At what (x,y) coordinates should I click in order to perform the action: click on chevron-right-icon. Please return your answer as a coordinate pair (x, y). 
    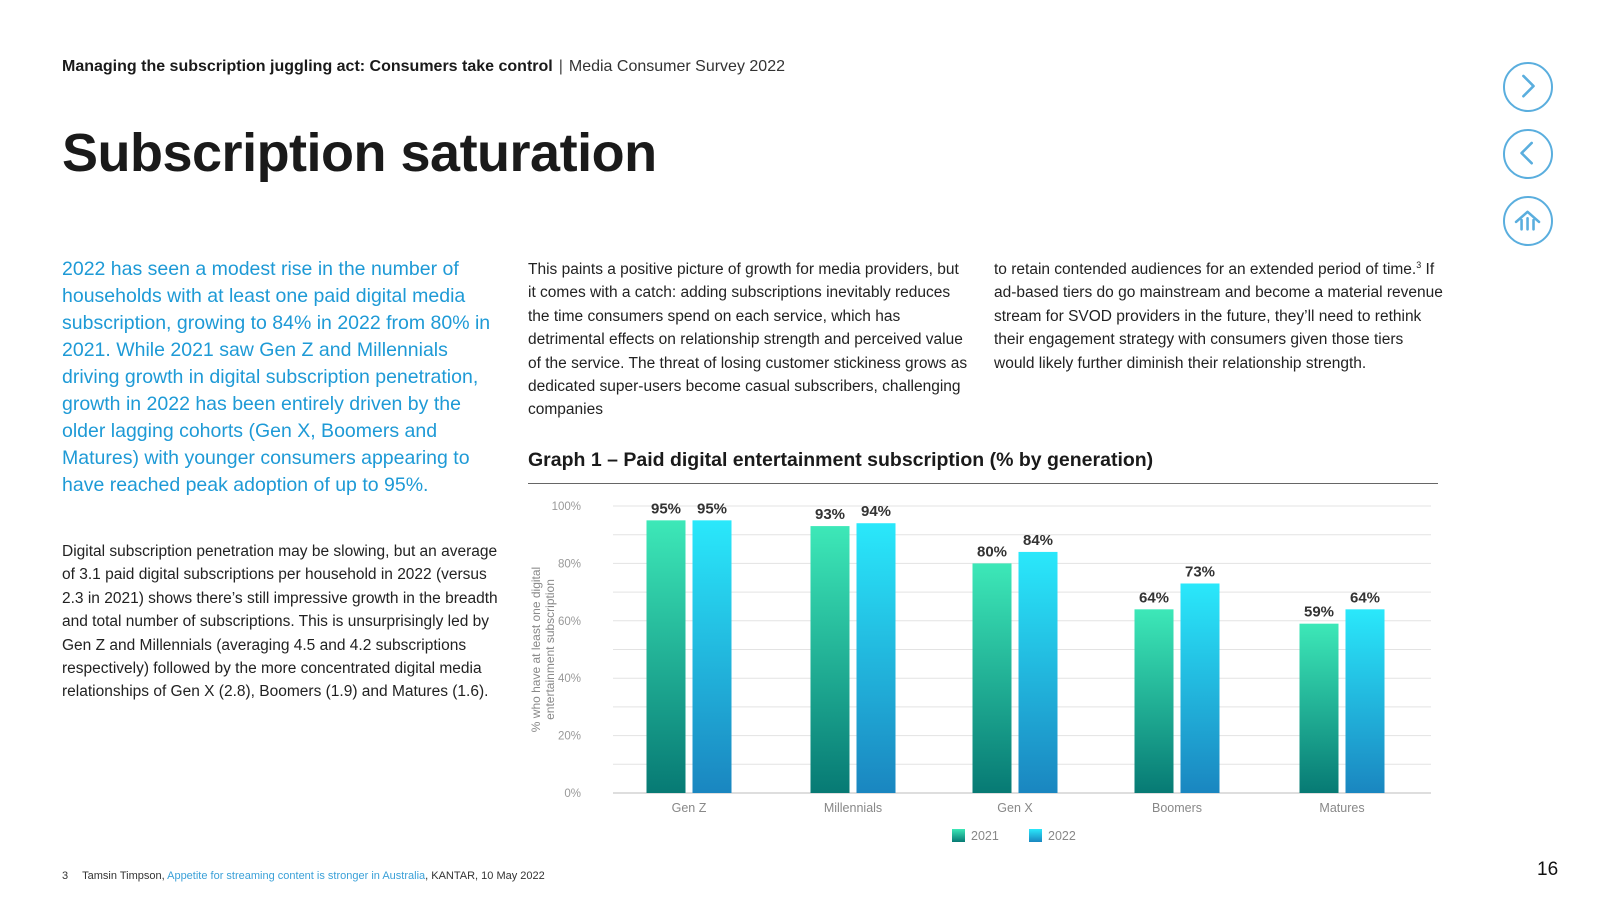
    Looking at the image, I should click on (1528, 86).